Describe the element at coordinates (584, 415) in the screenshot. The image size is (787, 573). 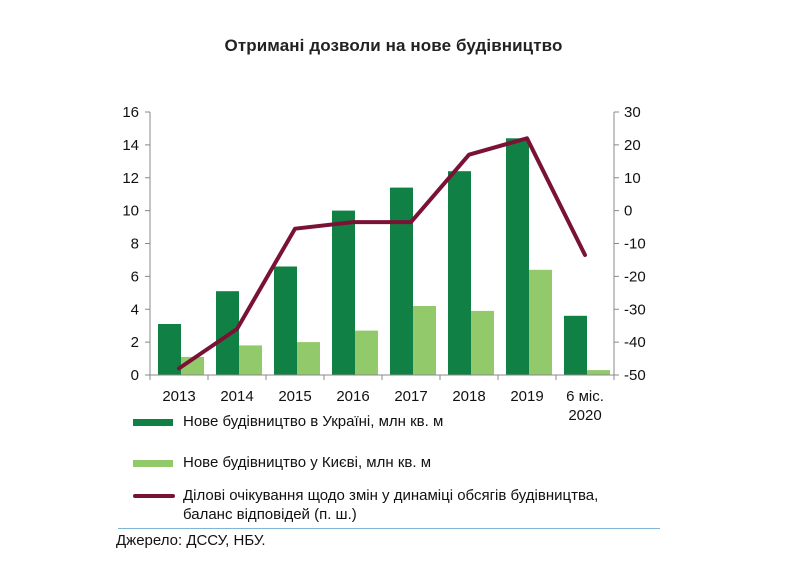
I see `category-label: 2020` at that location.